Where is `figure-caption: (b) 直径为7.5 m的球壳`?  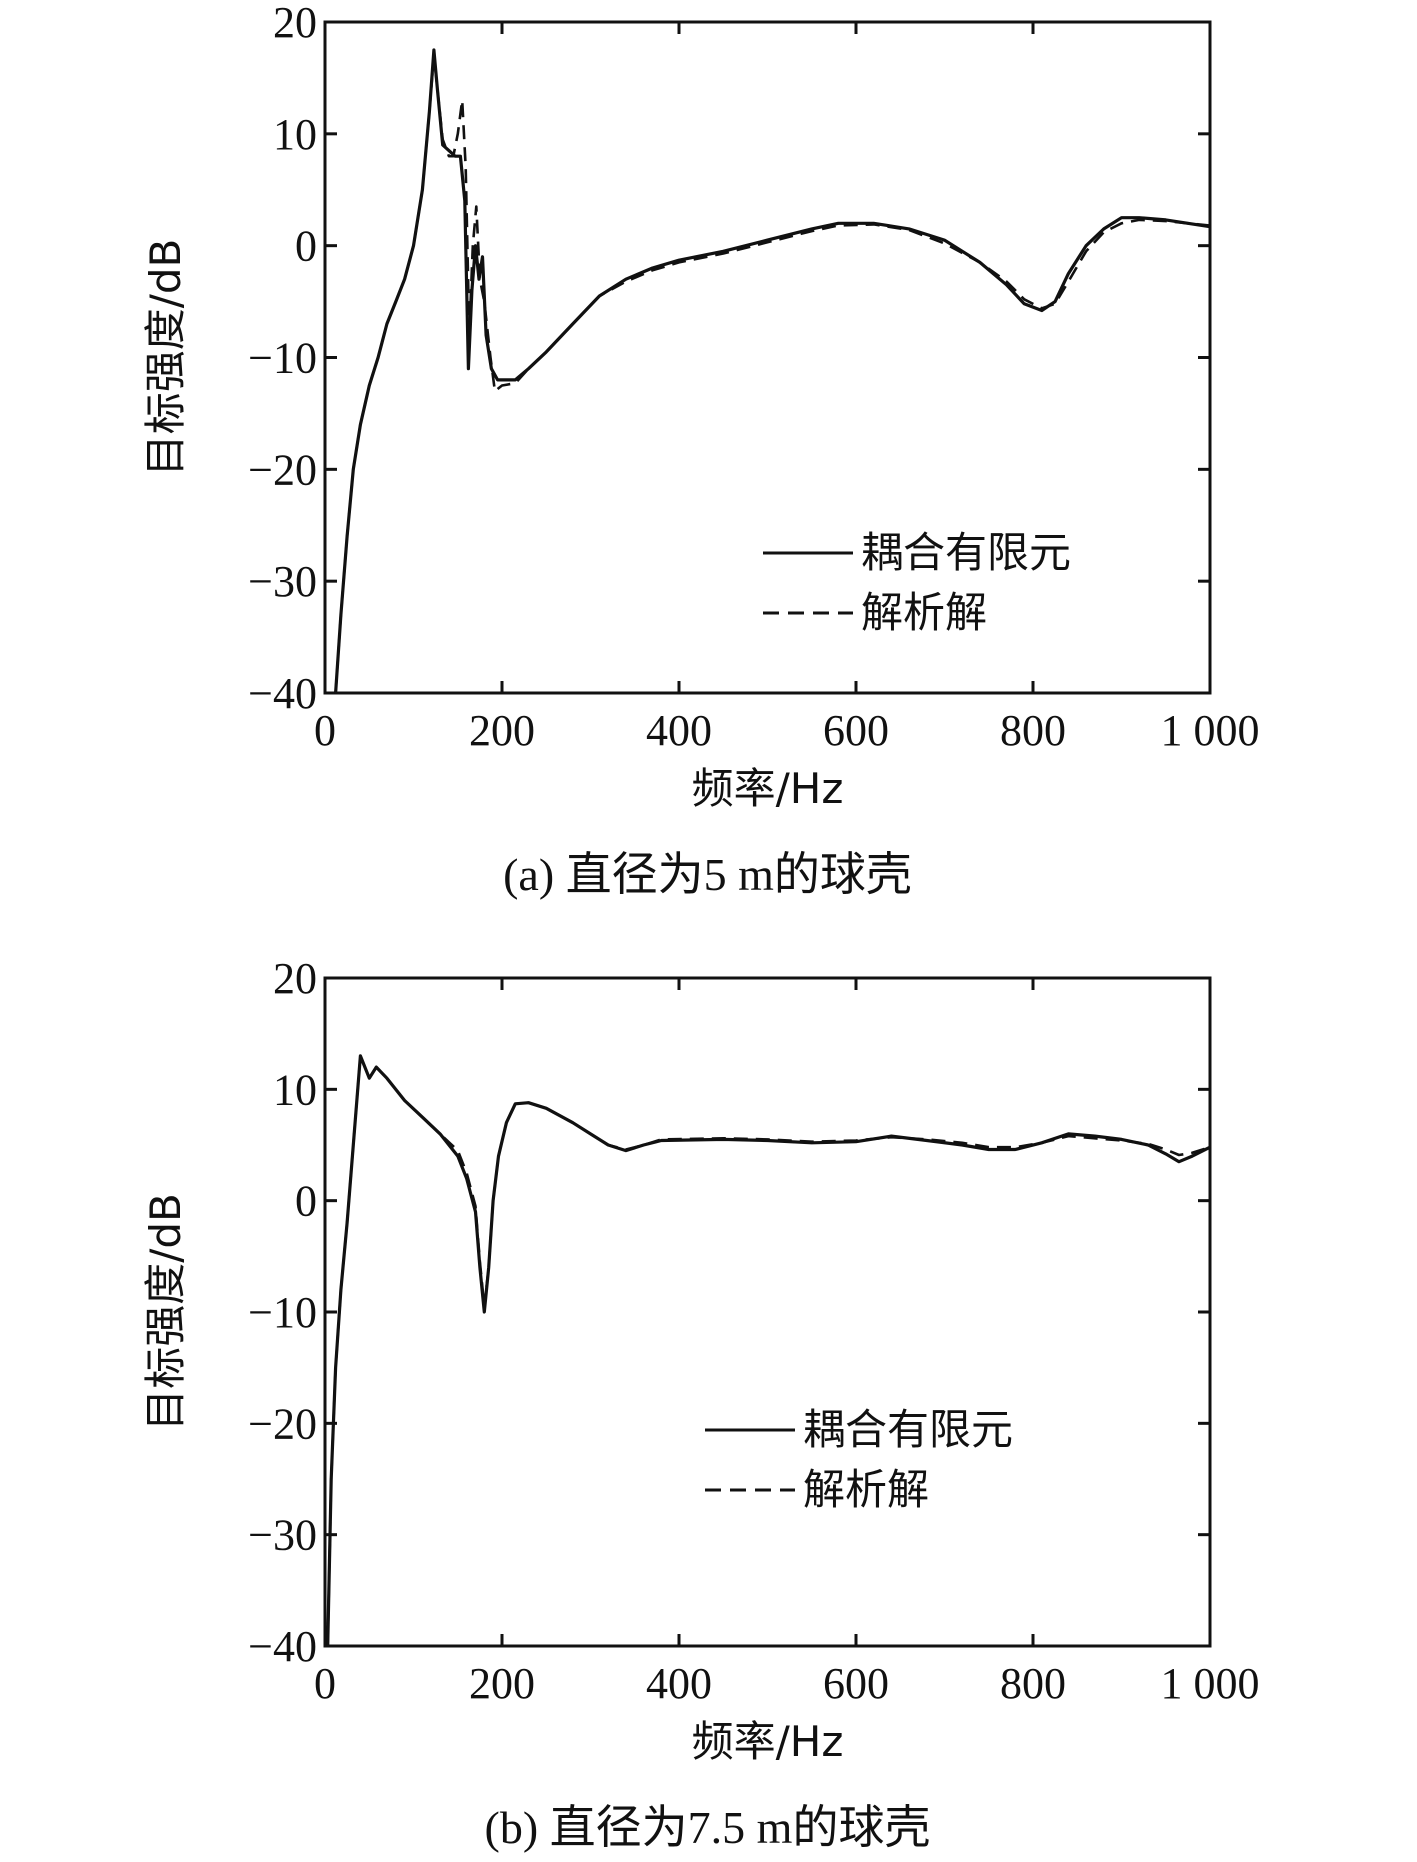 figure-caption: (b) 直径为7.5 m的球壳 is located at coordinates (708, 1827).